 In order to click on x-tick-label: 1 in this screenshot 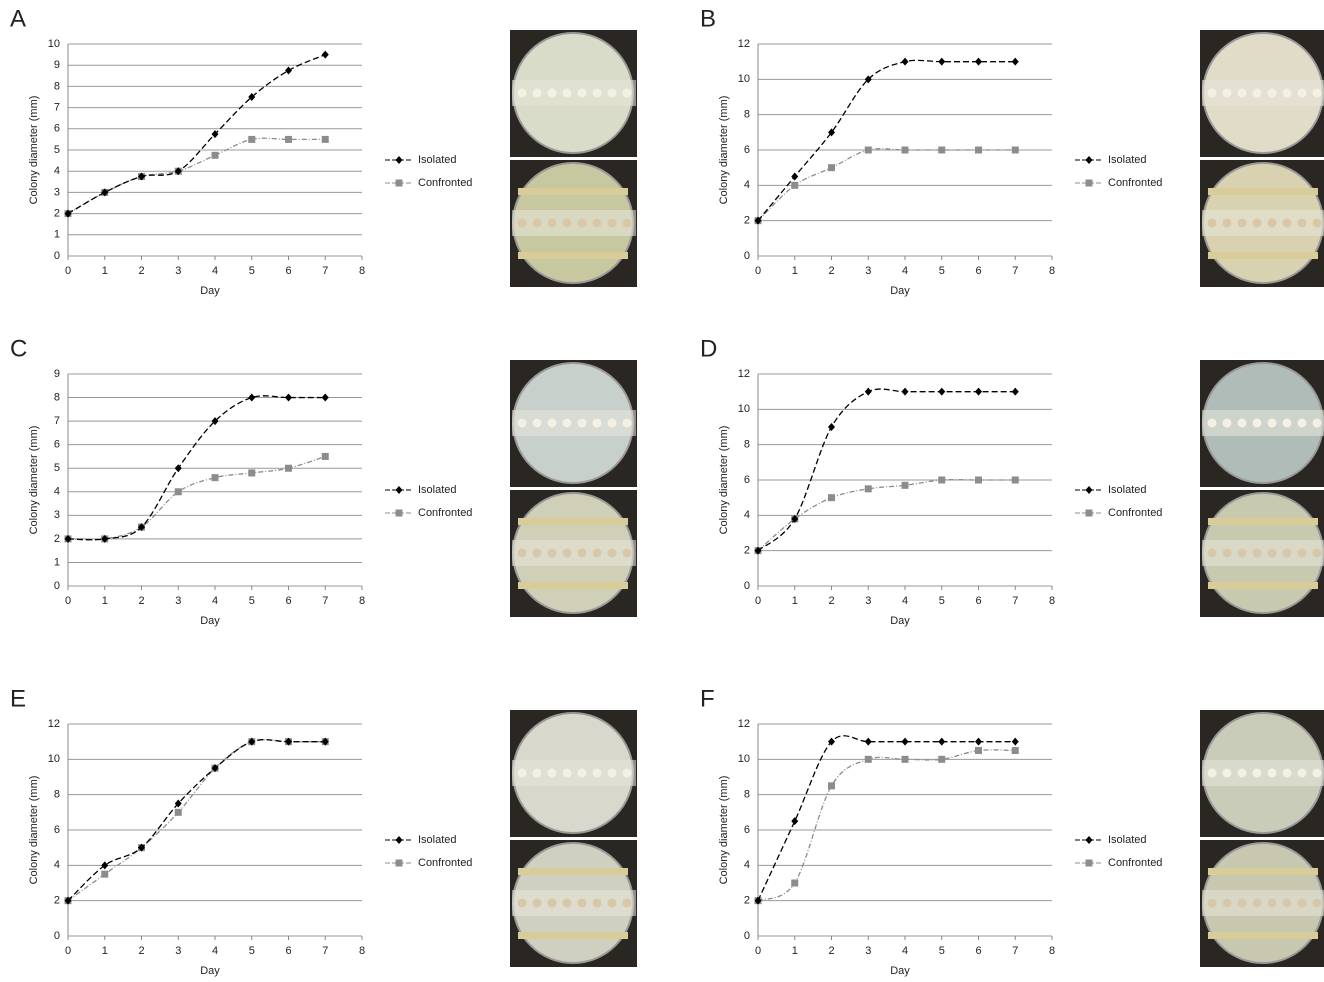, I will do `click(795, 271)`.